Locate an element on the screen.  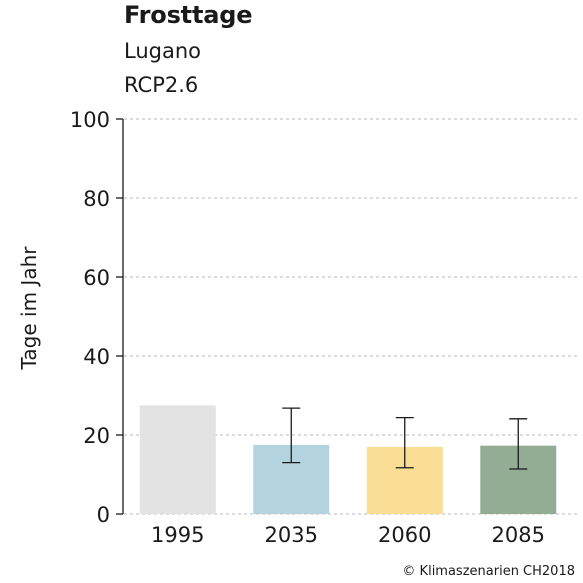
y-tick-label-0: 0 is located at coordinates (103, 515).